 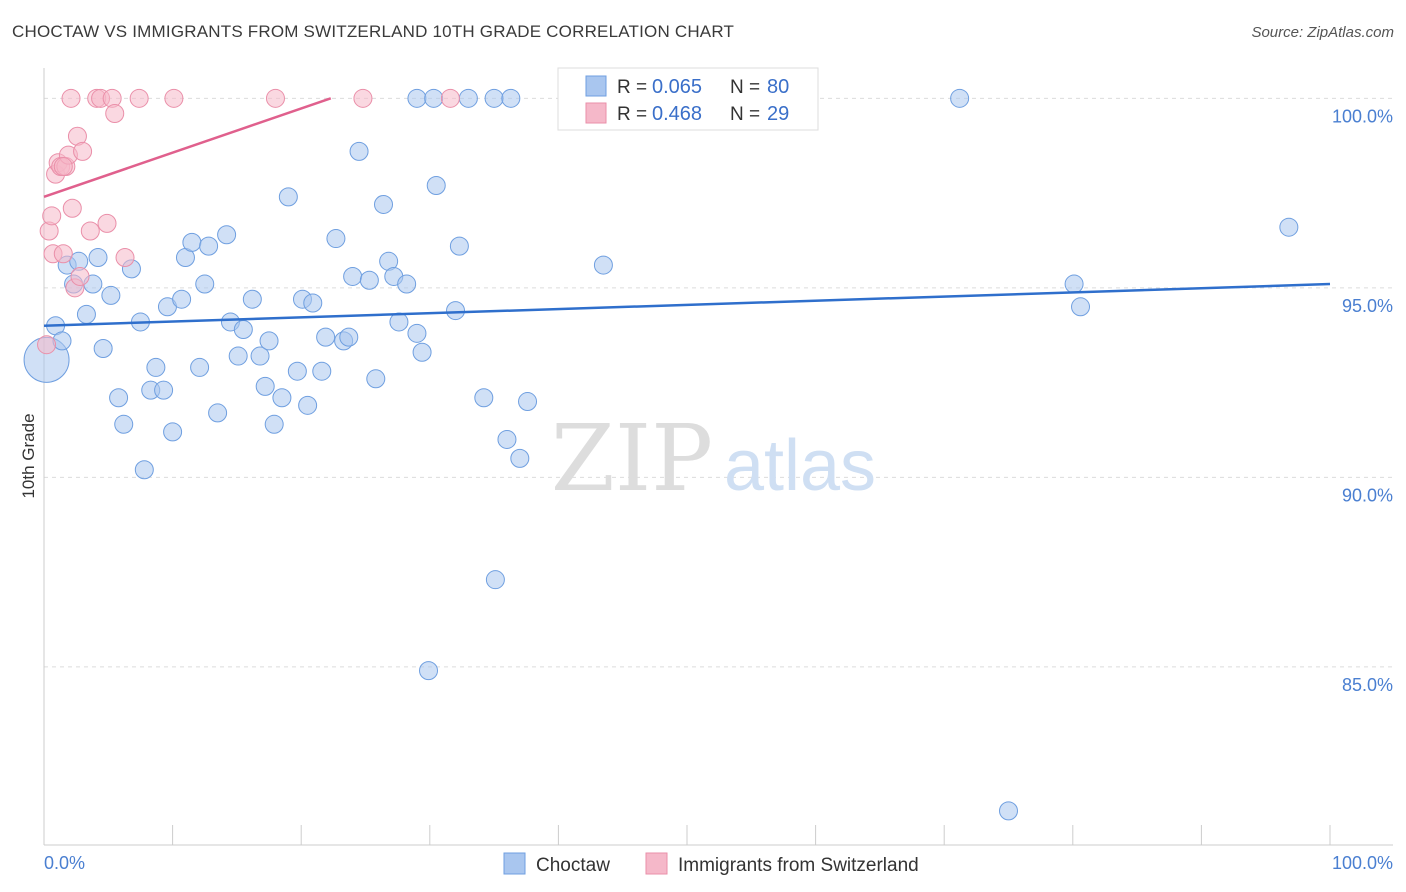 What do you see at coordinates (778, 114) in the screenshot?
I see `stats-n-value-switzerland: 29` at bounding box center [778, 114].